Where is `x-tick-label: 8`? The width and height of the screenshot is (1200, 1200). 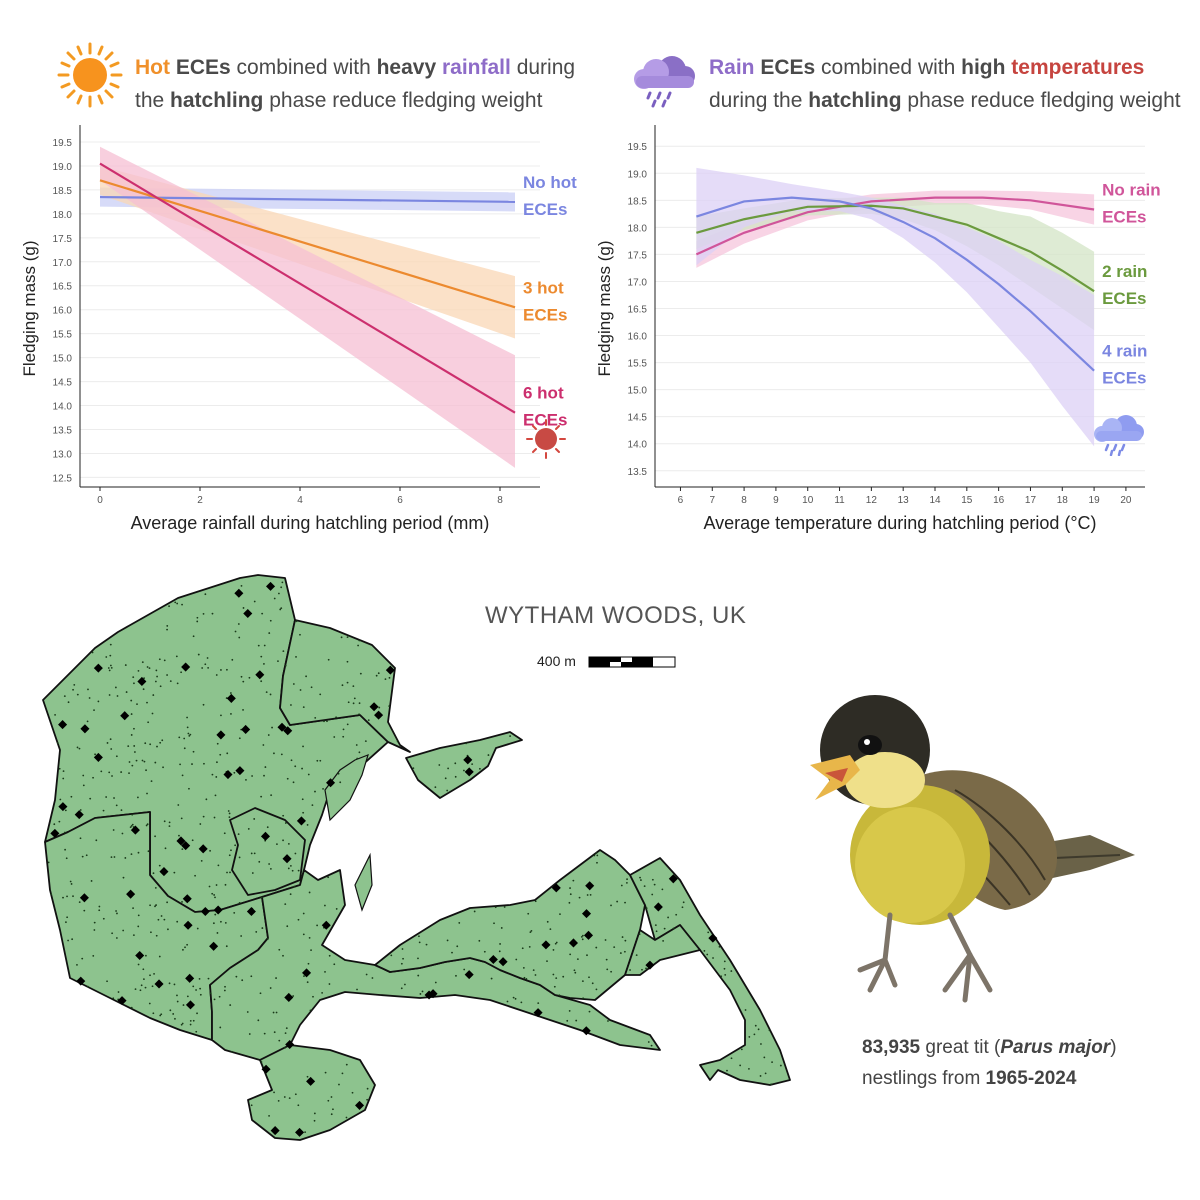
x-tick-label: 8 is located at coordinates (500, 500).